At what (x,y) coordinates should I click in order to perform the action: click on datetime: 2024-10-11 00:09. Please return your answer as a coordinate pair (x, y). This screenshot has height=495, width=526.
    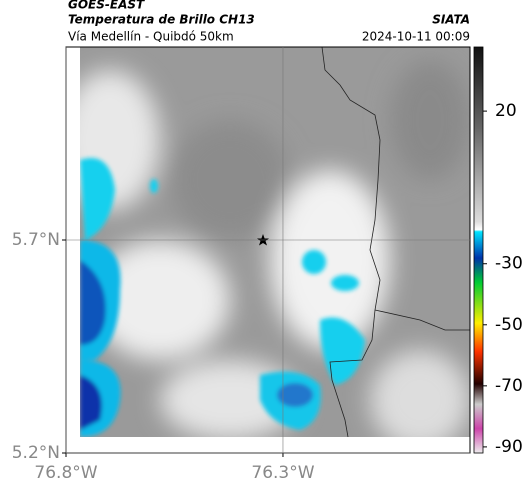
    Looking at the image, I should click on (416, 37).